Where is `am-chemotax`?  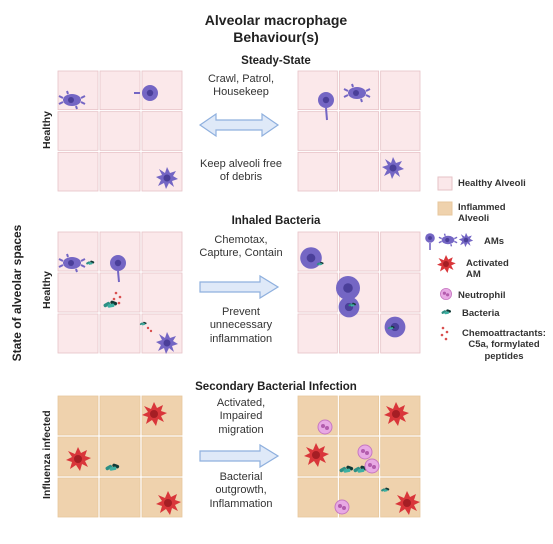
am-chemotax is located at coordinates (118, 263).